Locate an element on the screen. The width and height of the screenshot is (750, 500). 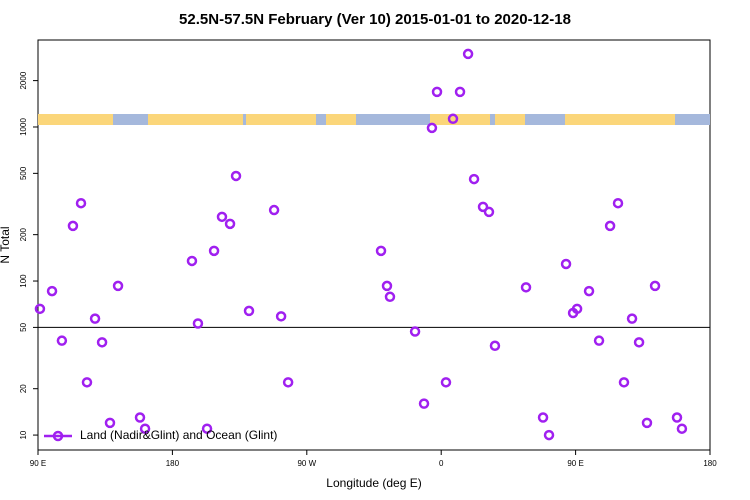
x-tick-label: 0 is located at coordinates (441, 463).